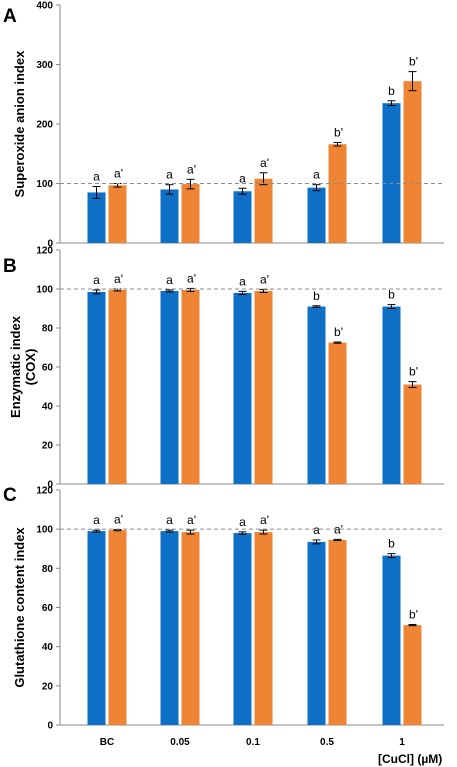 The width and height of the screenshot is (457, 767). Describe the element at coordinates (180, 742) in the screenshot. I see `x-tick-label: 0.05` at that location.